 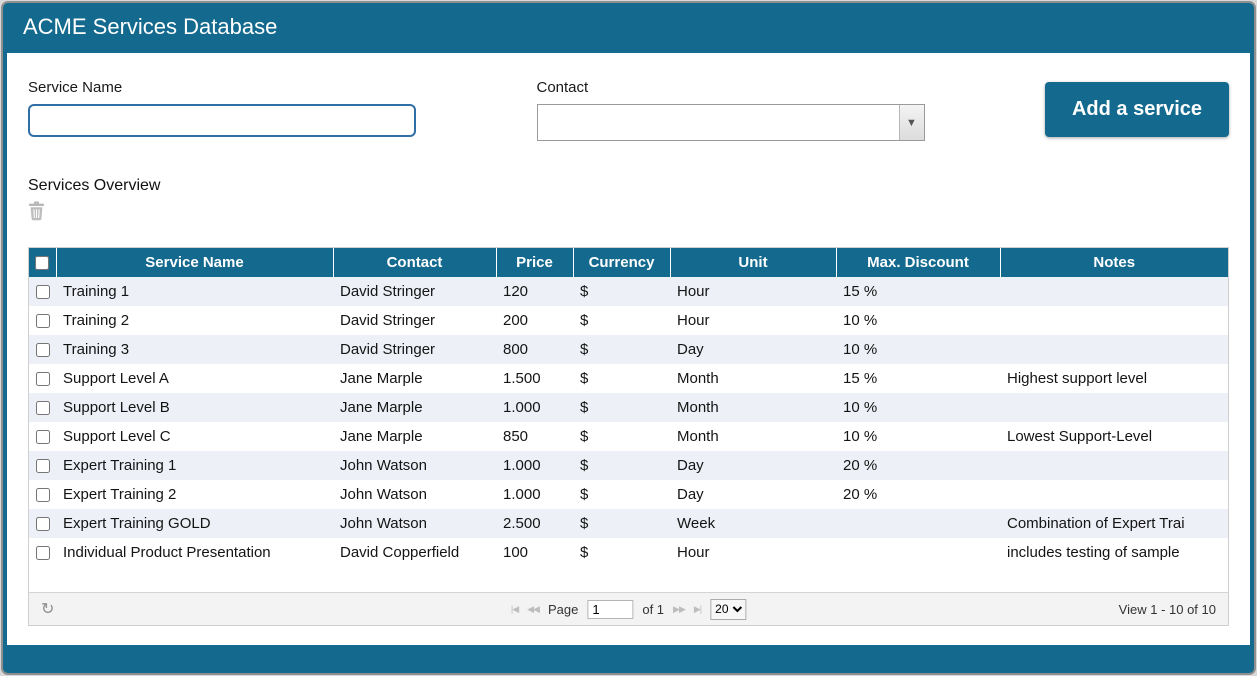 I want to click on contact-field: Contact ▼, so click(x=730, y=110).